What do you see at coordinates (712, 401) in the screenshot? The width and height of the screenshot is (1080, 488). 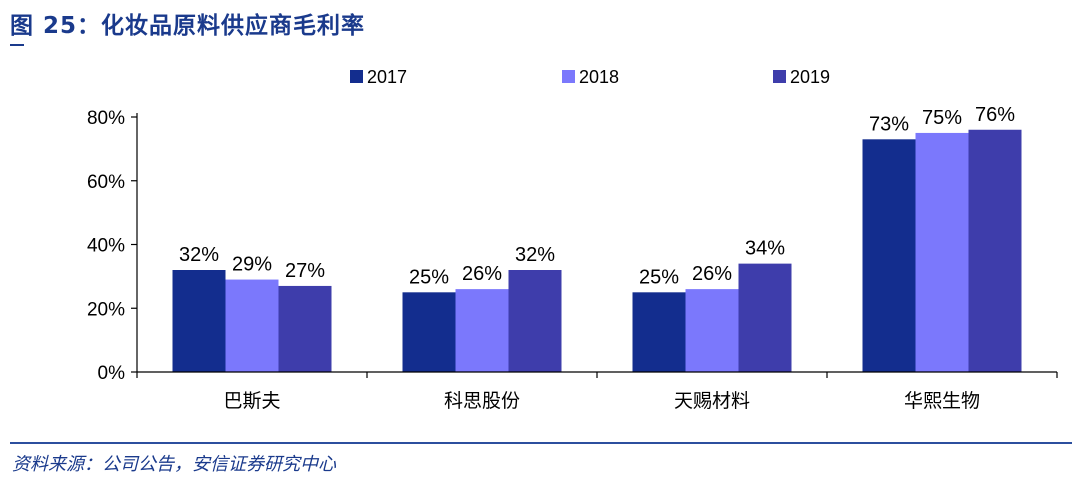 I see `x-category-label: 天赐材料` at bounding box center [712, 401].